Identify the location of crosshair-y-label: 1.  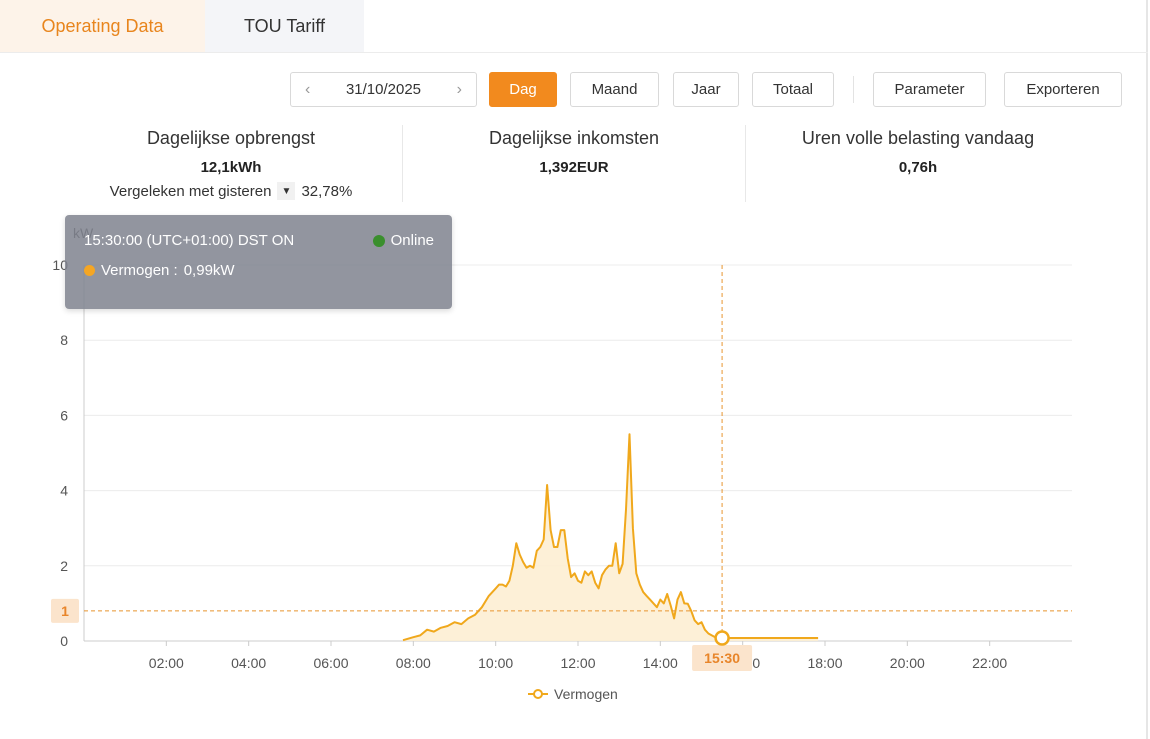
(65, 610).